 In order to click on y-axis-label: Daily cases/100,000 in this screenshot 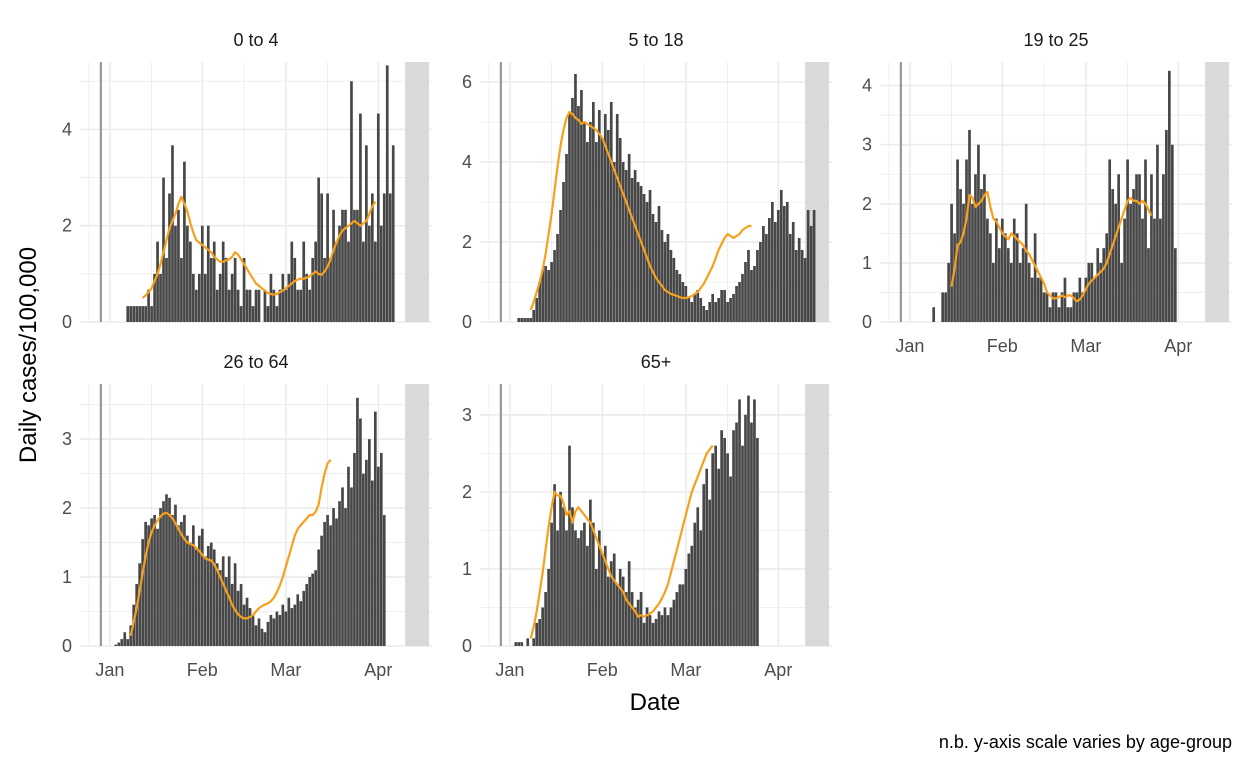, I will do `click(28, 355)`.